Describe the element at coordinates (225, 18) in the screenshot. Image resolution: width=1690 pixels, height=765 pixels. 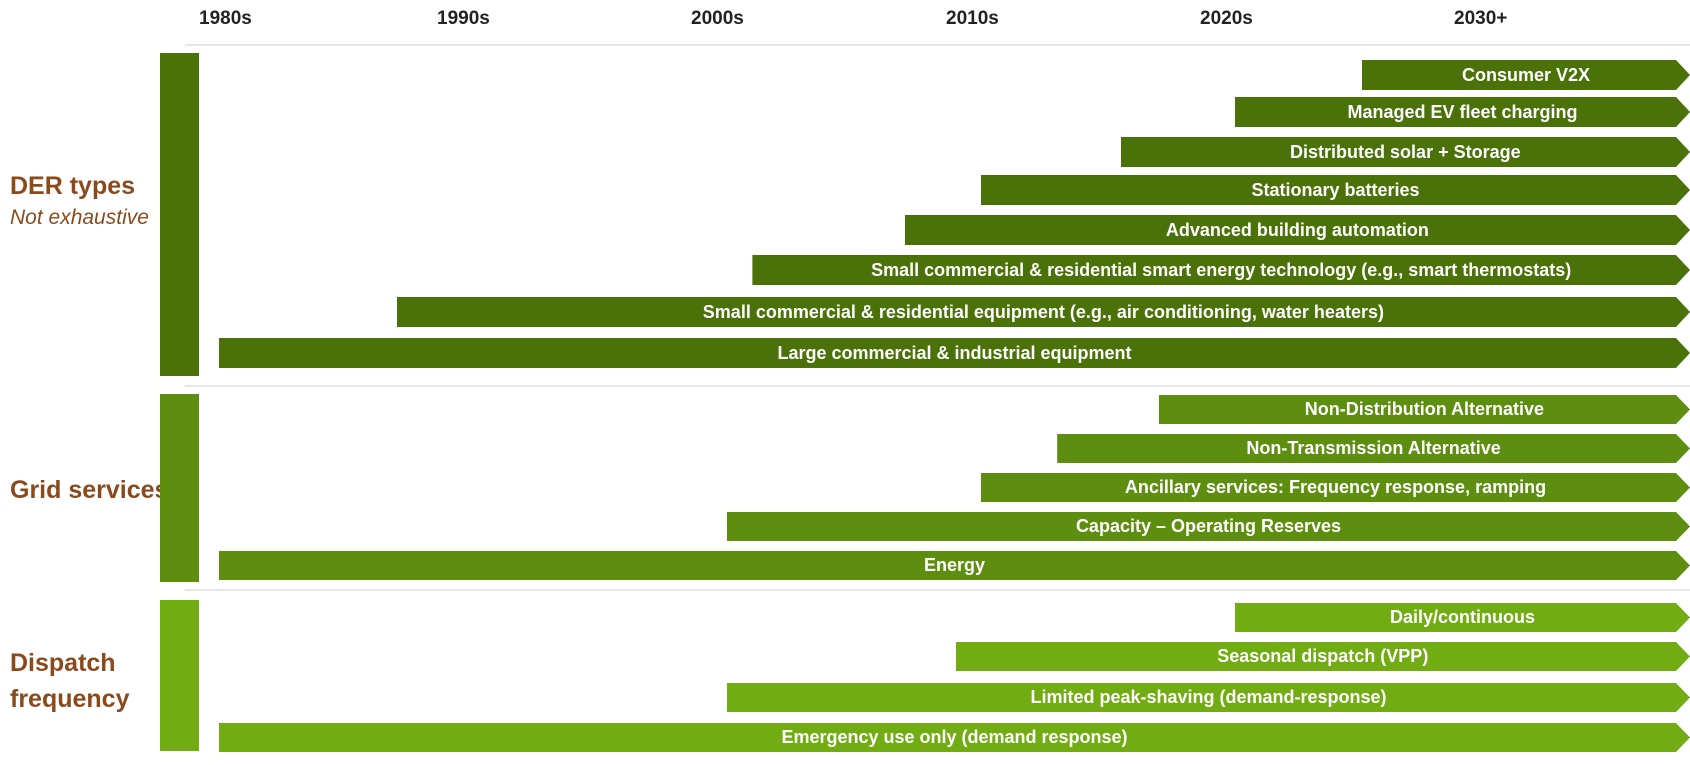
I see `decade-label: 1980s` at that location.